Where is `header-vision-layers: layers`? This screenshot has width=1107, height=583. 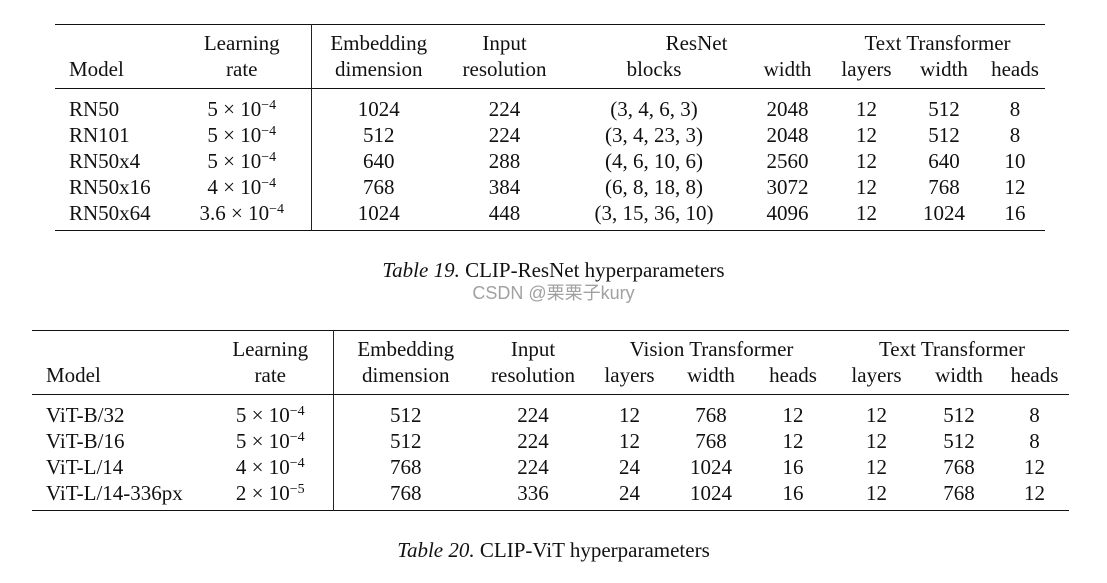
header-vision-layers: layers is located at coordinates (629, 375).